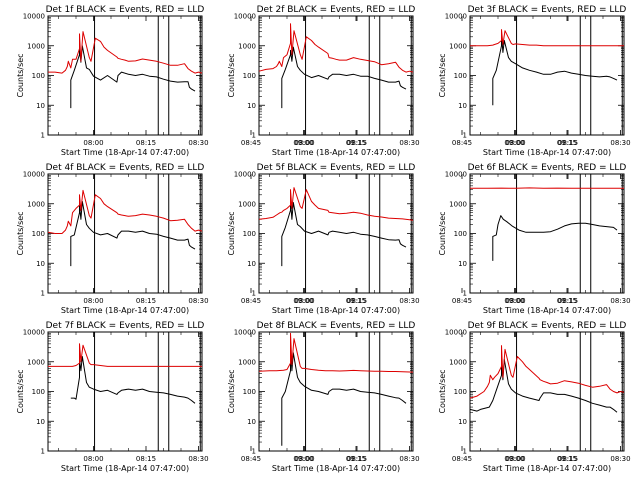 This screenshot has width=640, height=480. Describe the element at coordinates (125, 326) in the screenshot. I see `panel-title: Det 7f BLACK = Events, RED = LLD` at that location.